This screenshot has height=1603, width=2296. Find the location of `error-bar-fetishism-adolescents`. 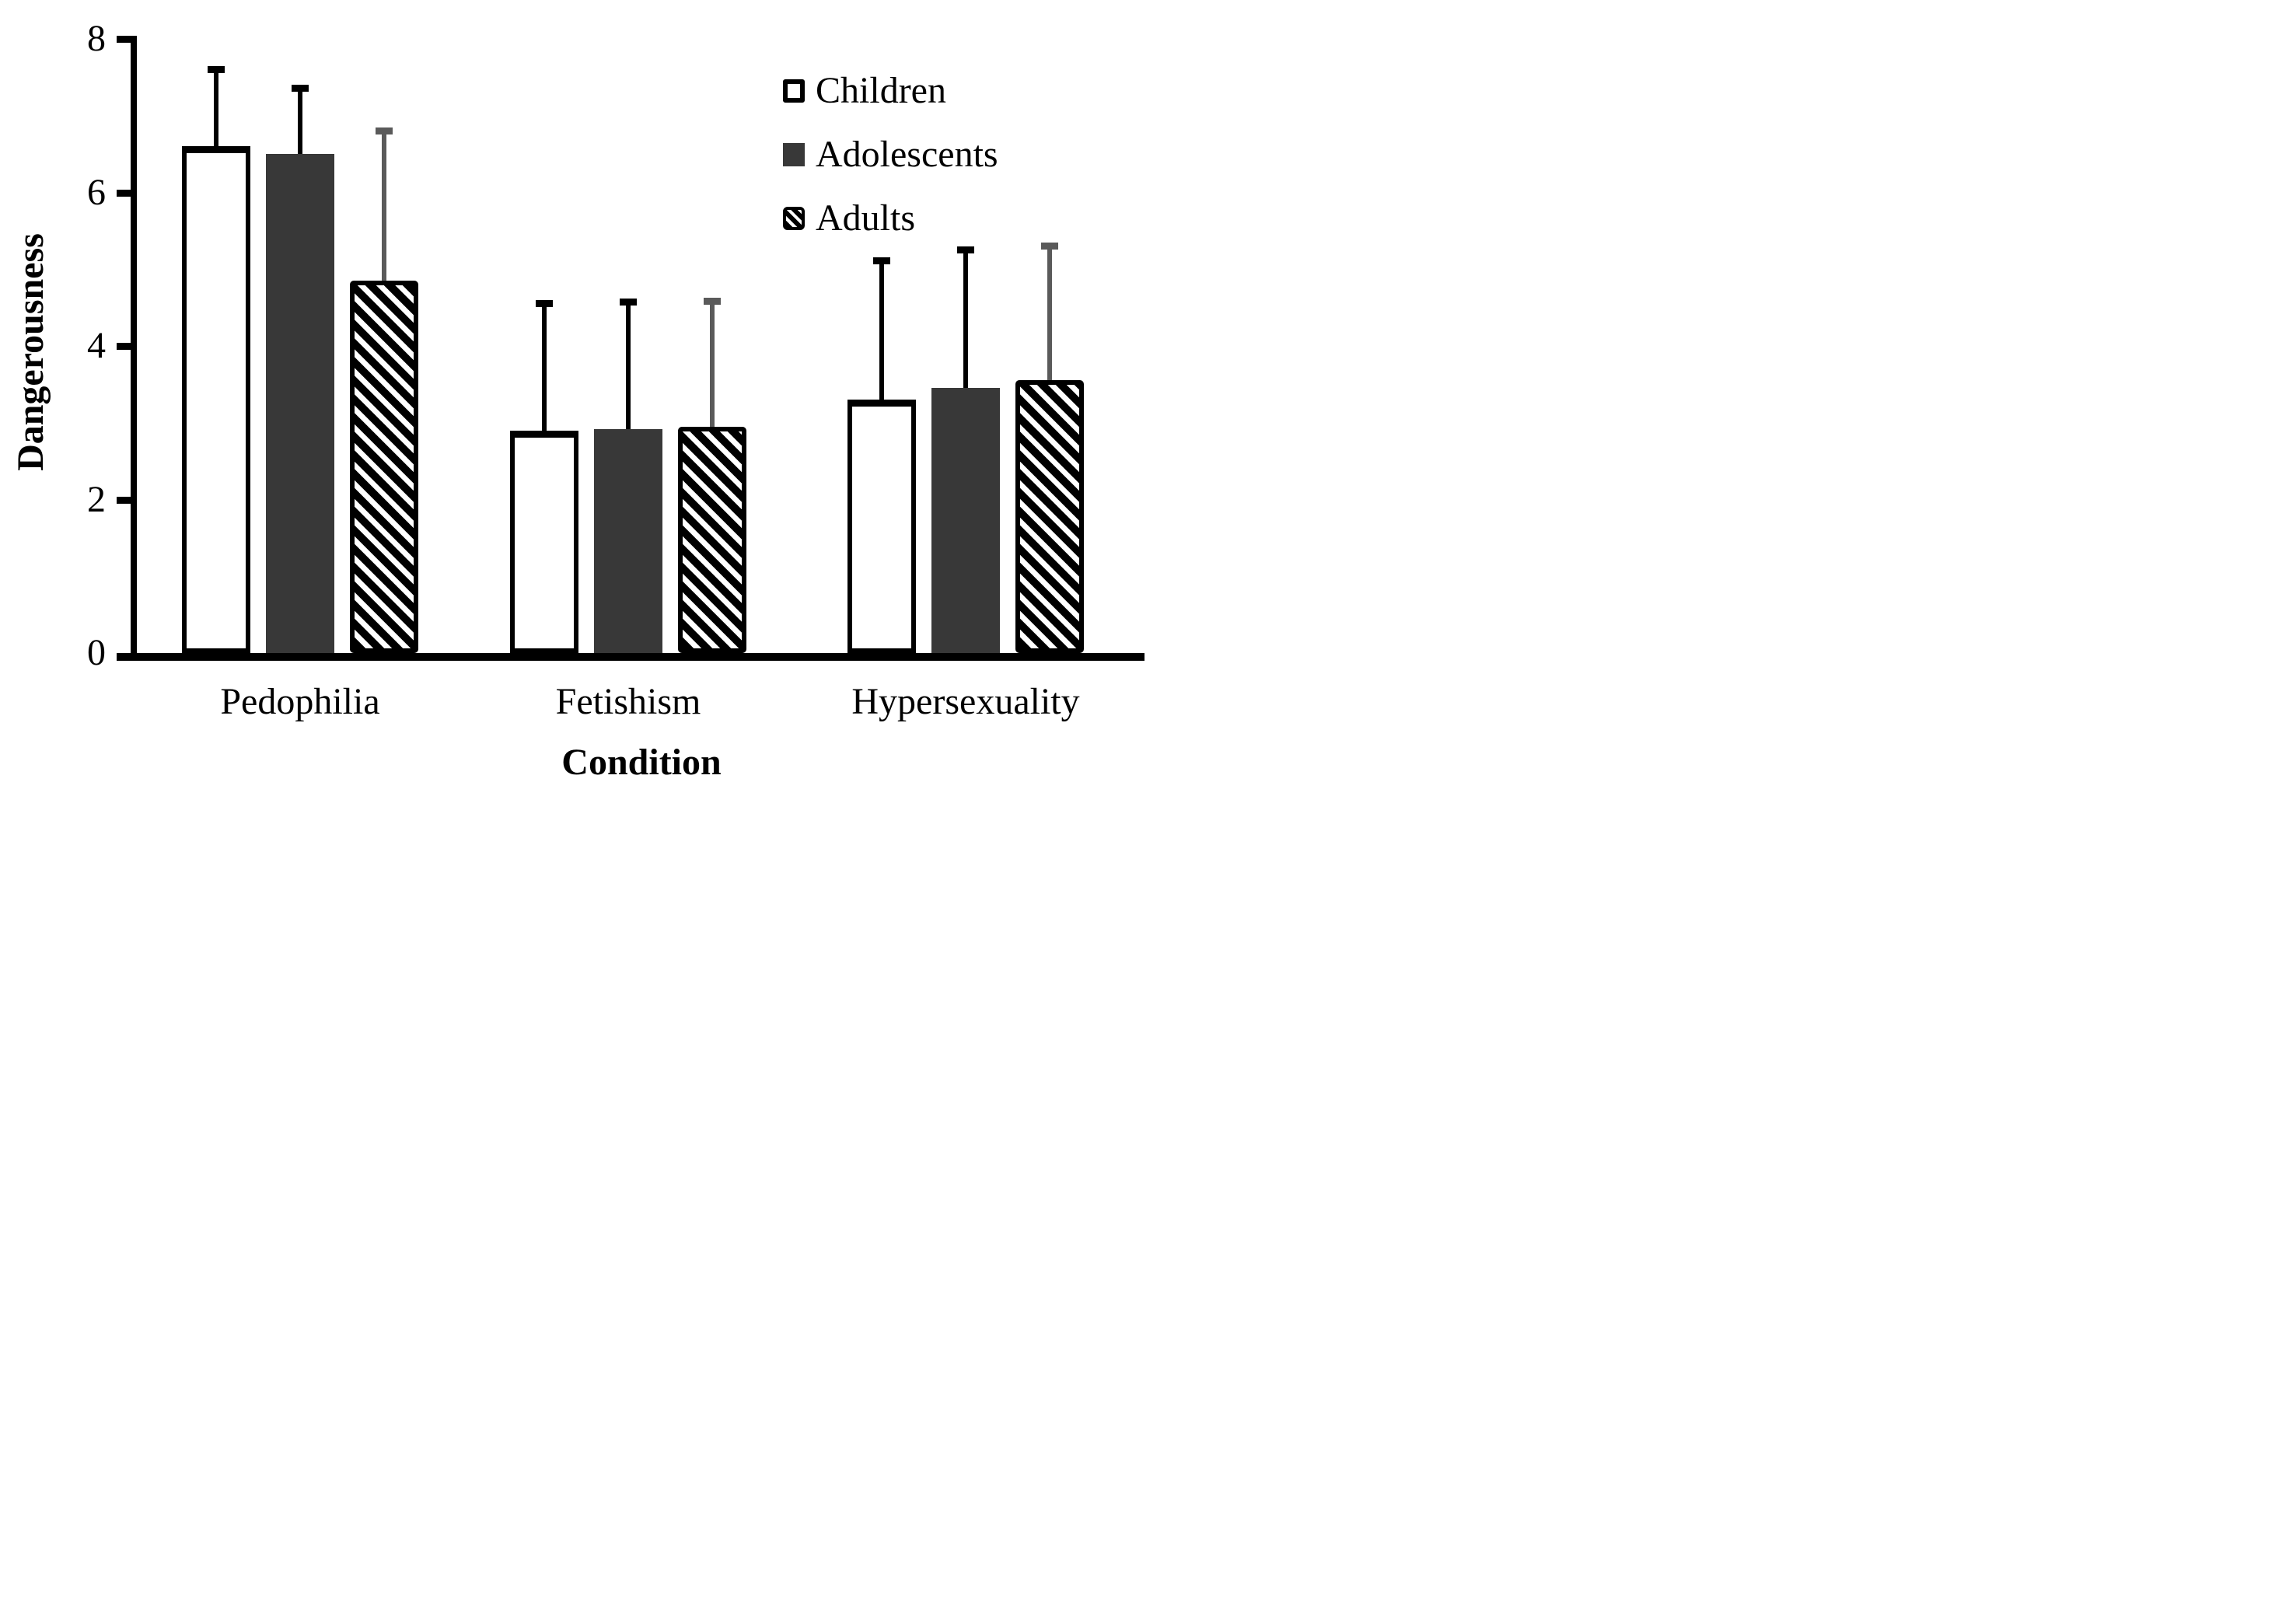

error-bar-fetishism-adolescents is located at coordinates (628, 367).